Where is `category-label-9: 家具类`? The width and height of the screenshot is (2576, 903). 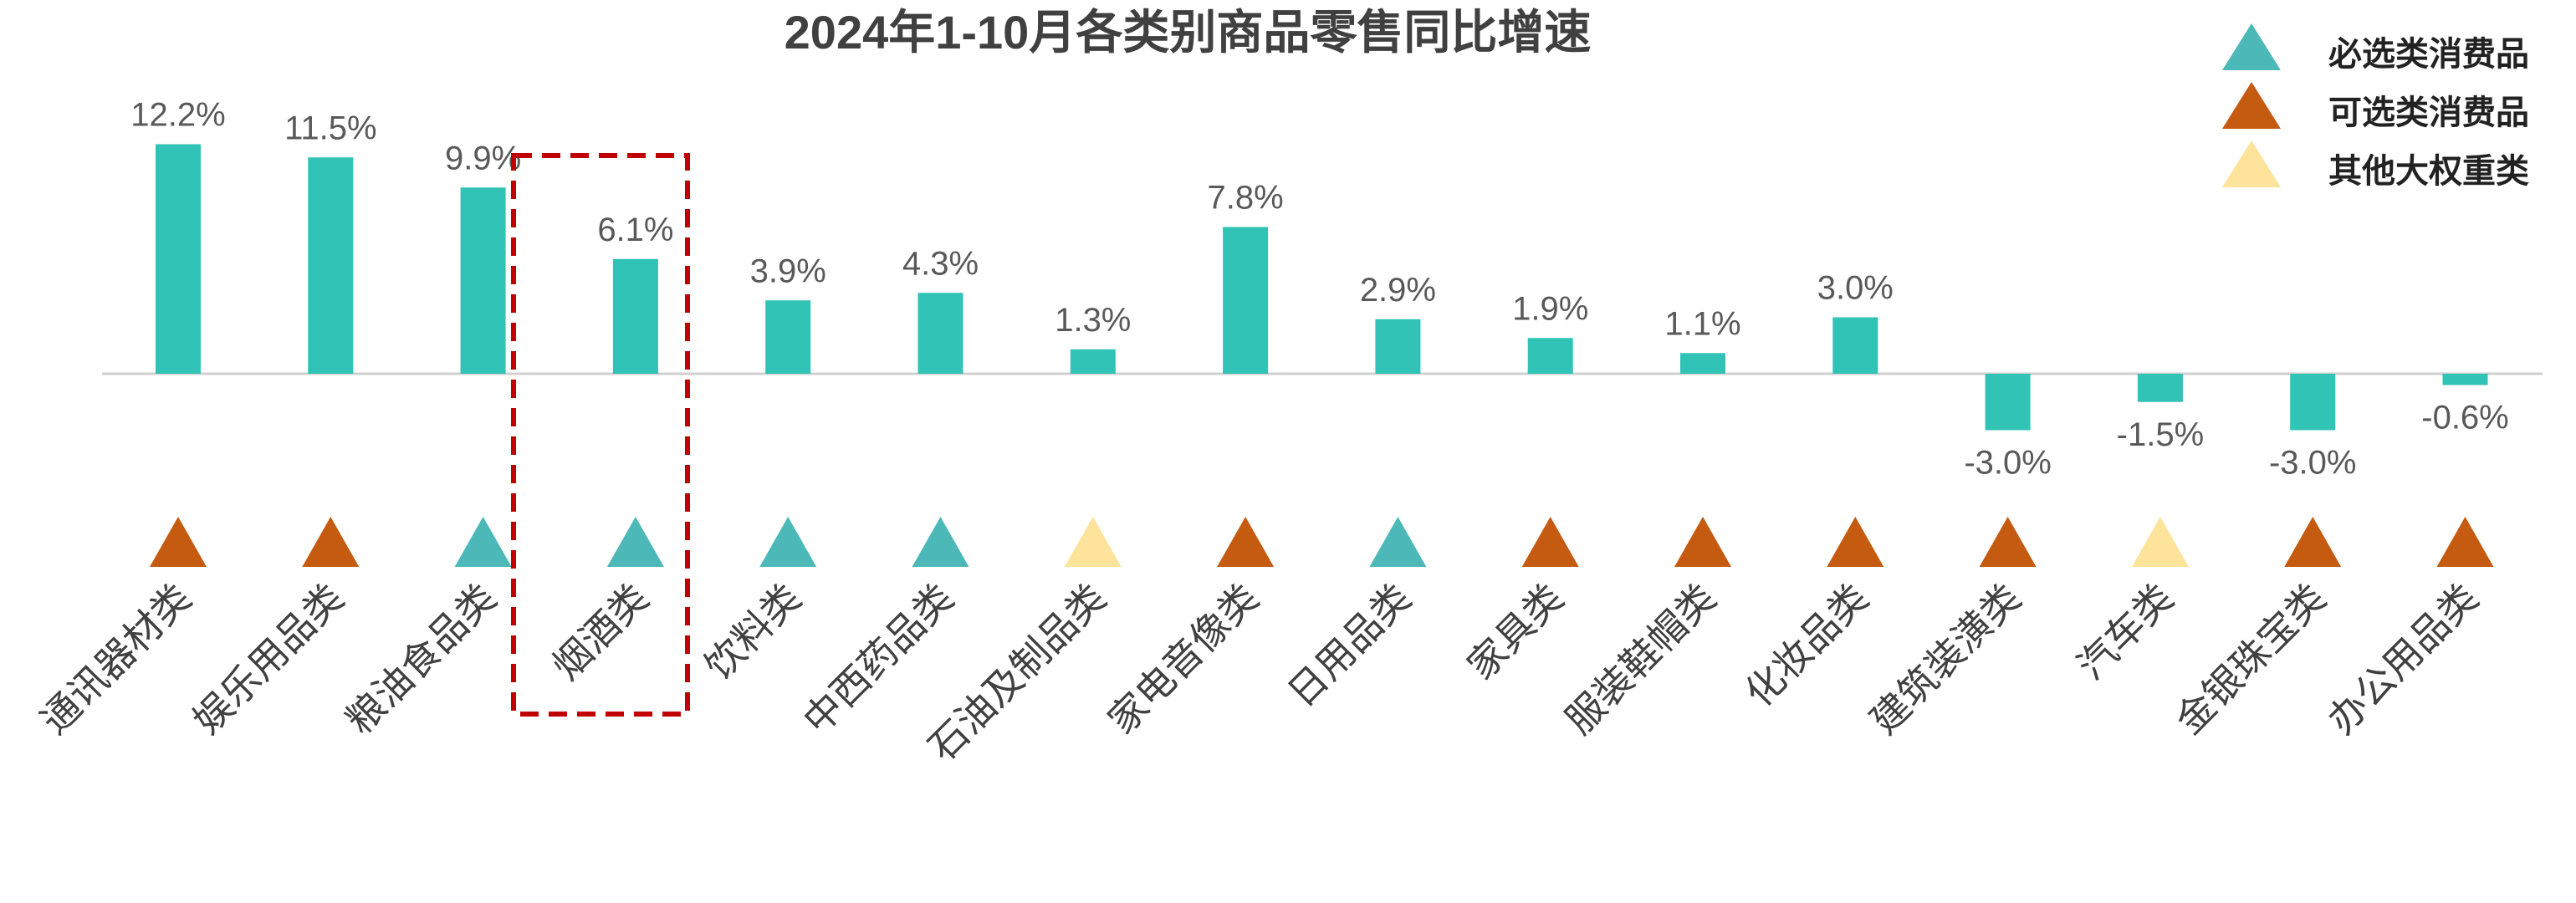 category-label-9: 家具类 is located at coordinates (1515, 631).